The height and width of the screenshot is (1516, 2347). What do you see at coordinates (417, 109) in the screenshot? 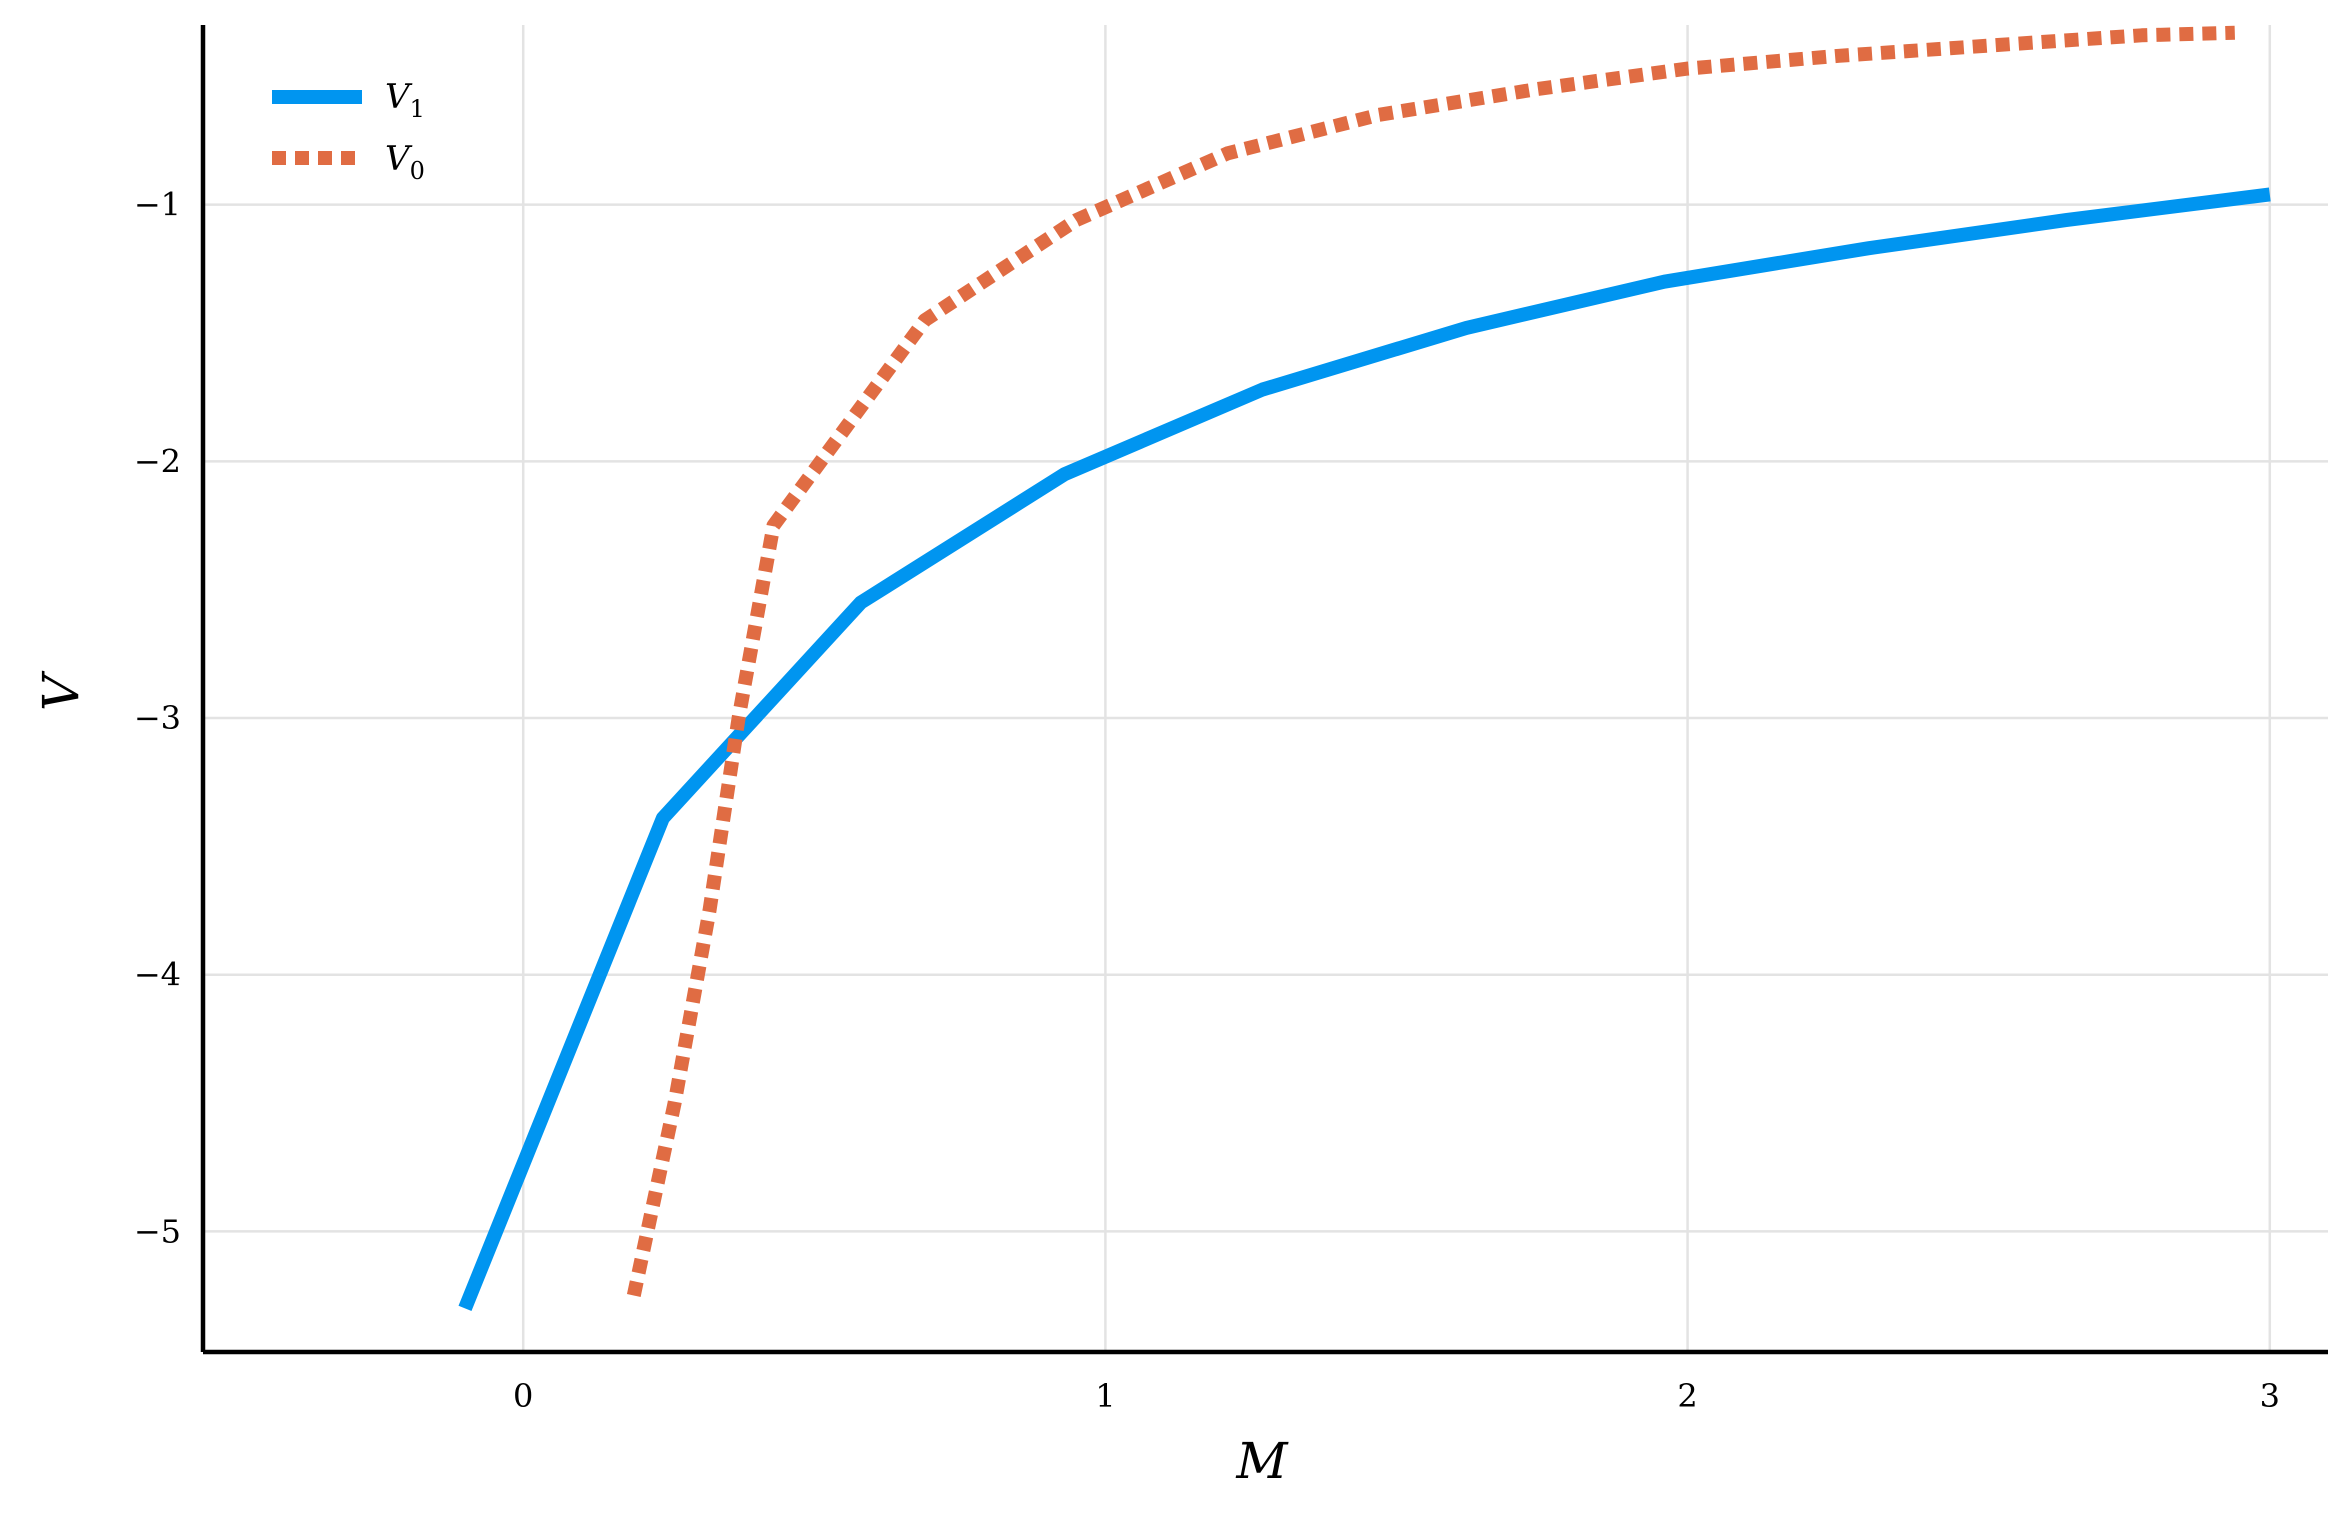
I see `legend-label-v1-sub: 1` at bounding box center [417, 109].